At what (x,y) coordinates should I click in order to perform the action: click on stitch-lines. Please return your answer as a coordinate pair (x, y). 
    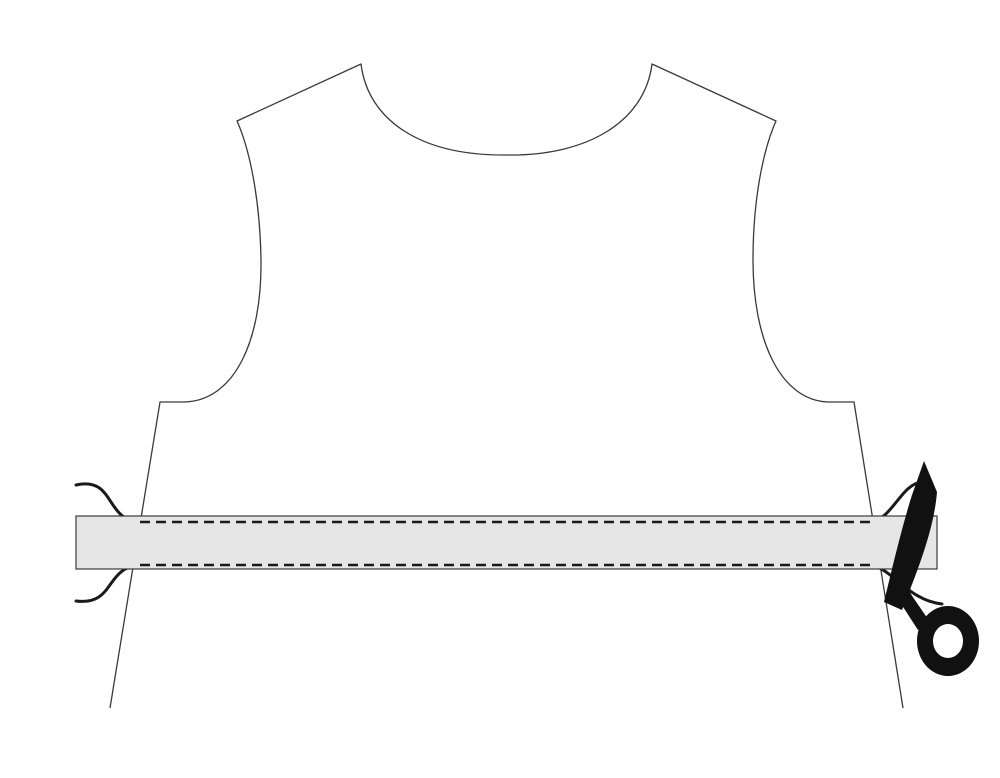
    Looking at the image, I should click on (506, 543).